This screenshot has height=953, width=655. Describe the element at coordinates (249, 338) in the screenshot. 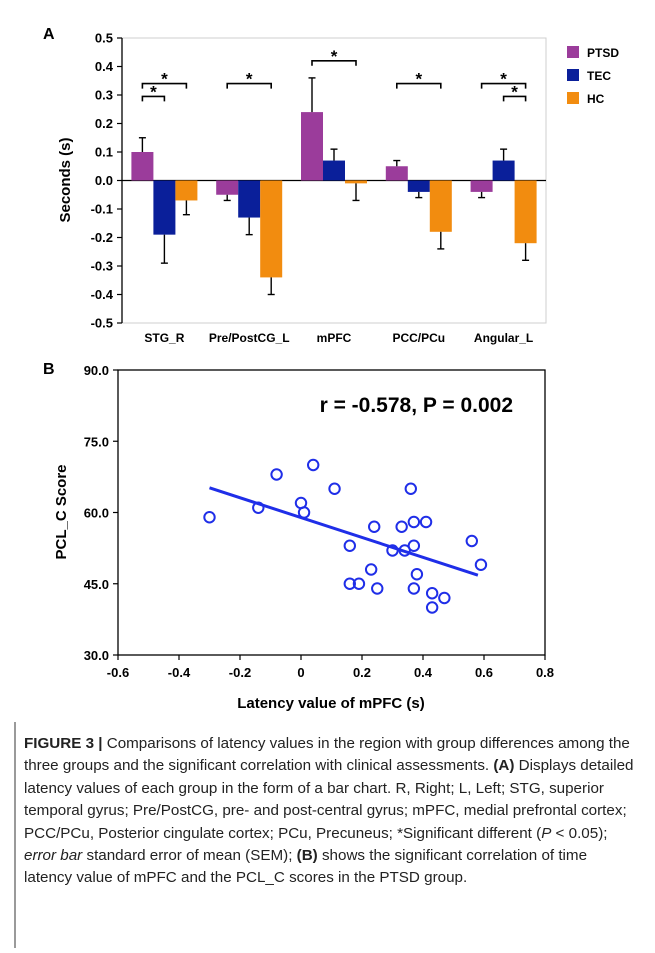

I see `panel-a-category-label: Pre/PostCG_L` at that location.